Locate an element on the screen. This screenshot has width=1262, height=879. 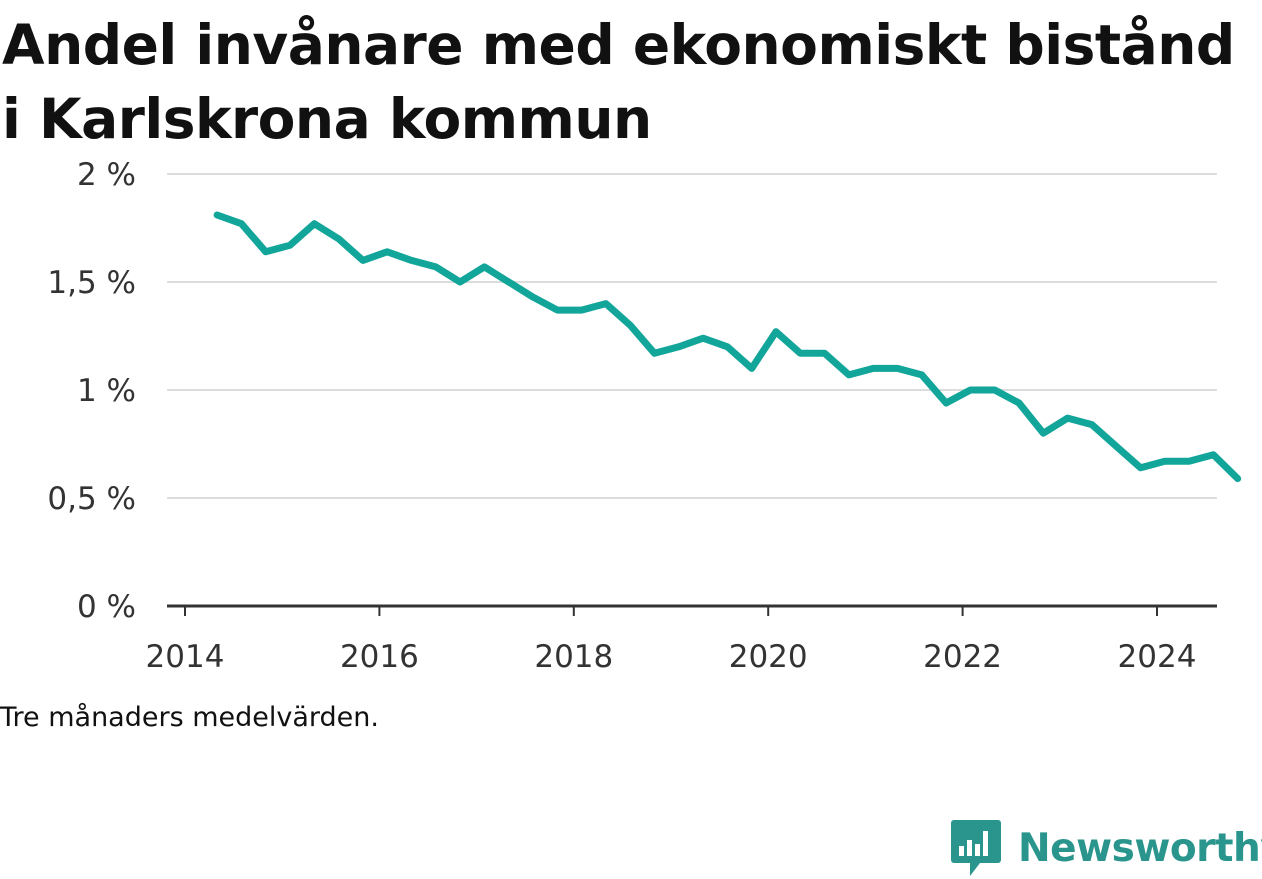
y-tick-label: 0,5 % is located at coordinates (91, 499).